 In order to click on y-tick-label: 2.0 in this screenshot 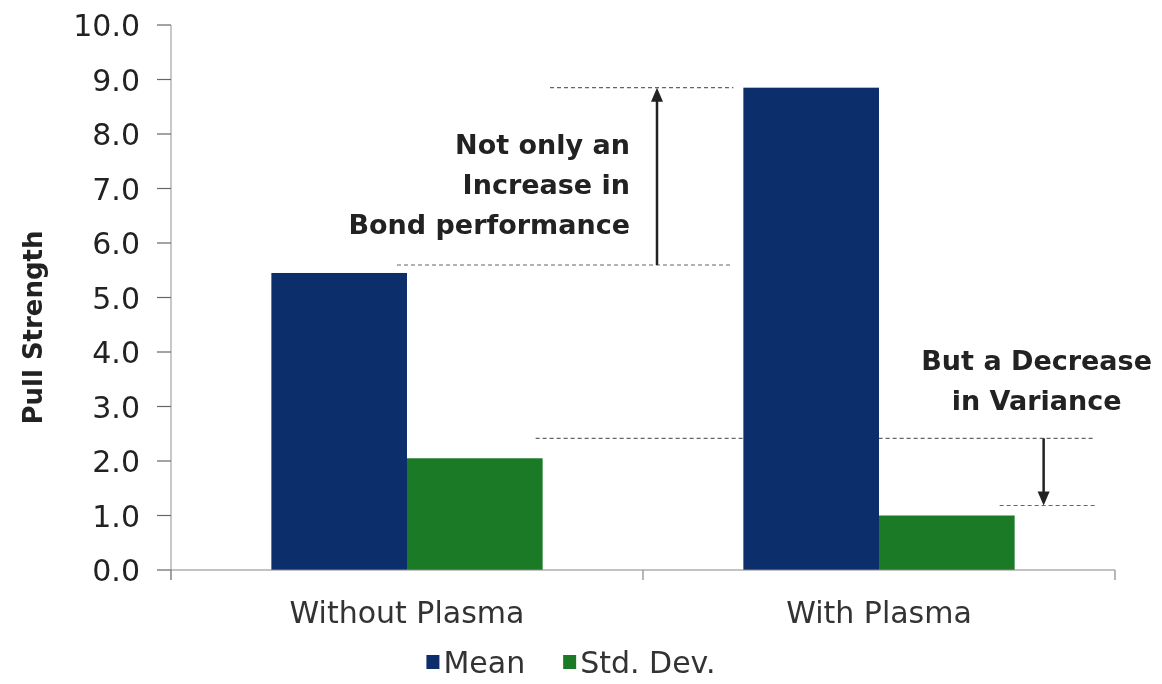, I will do `click(116, 461)`.